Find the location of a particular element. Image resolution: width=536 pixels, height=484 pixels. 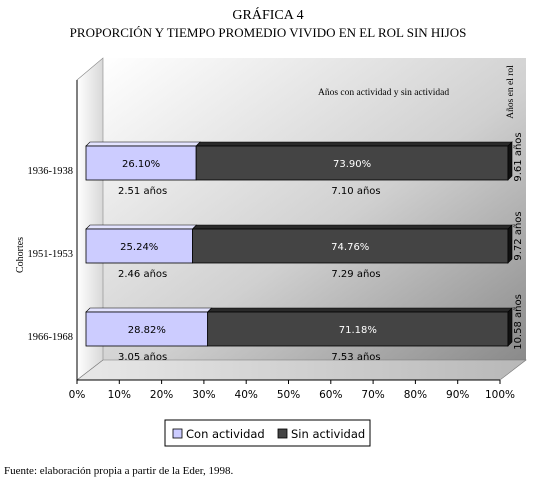

years-label: 7.10 años is located at coordinates (355, 191).